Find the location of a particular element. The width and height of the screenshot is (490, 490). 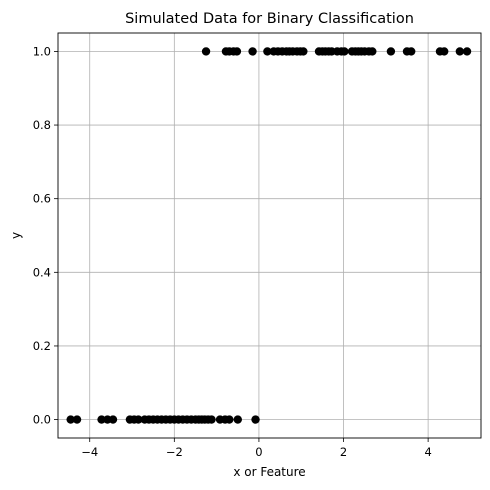

x-tick-label: −4 is located at coordinates (89, 452).